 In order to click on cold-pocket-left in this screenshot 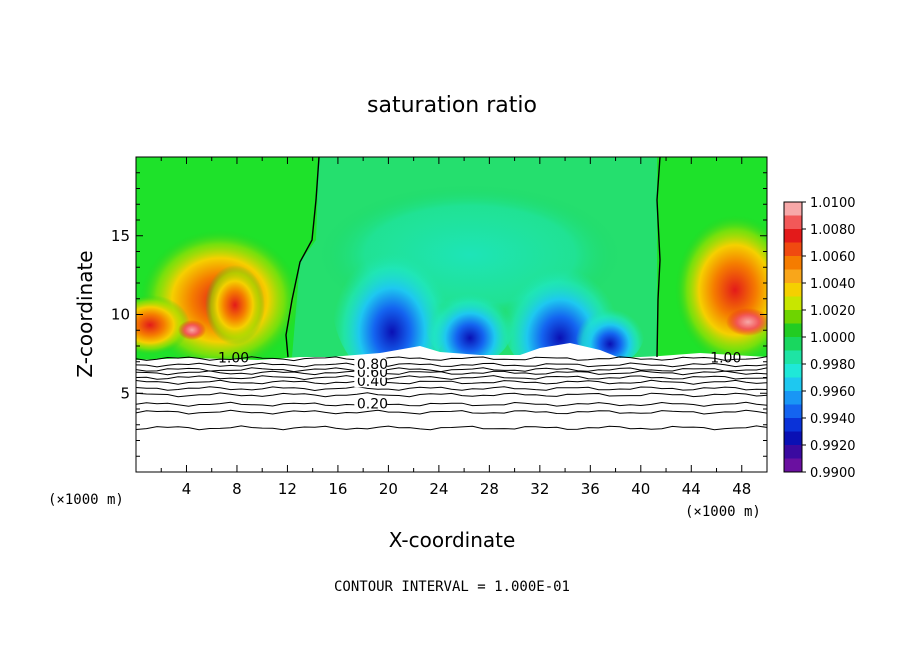, I will do `click(392, 300)`.